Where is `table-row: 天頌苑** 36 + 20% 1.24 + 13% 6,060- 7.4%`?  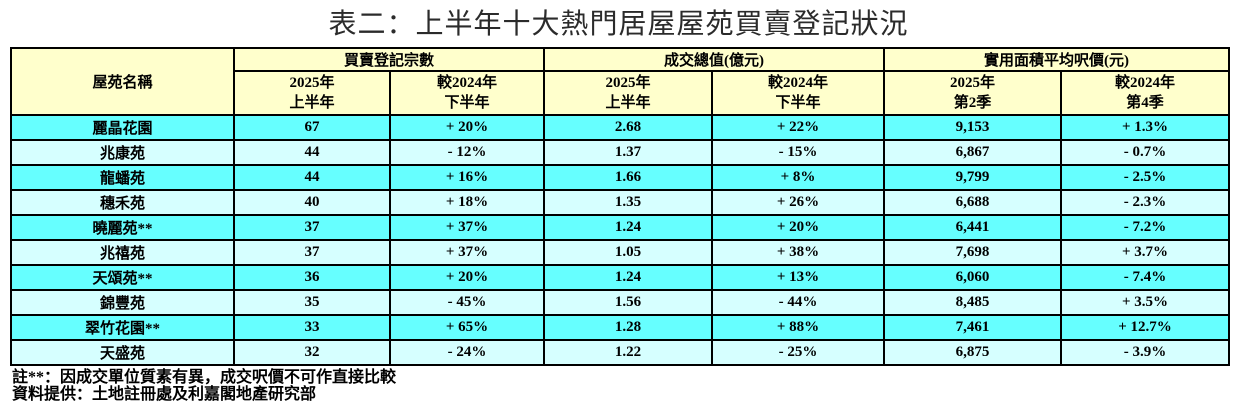
table-row: 天頌苑** 36 + 20% 1.24 + 13% 6,060- 7.4% is located at coordinates (620, 277).